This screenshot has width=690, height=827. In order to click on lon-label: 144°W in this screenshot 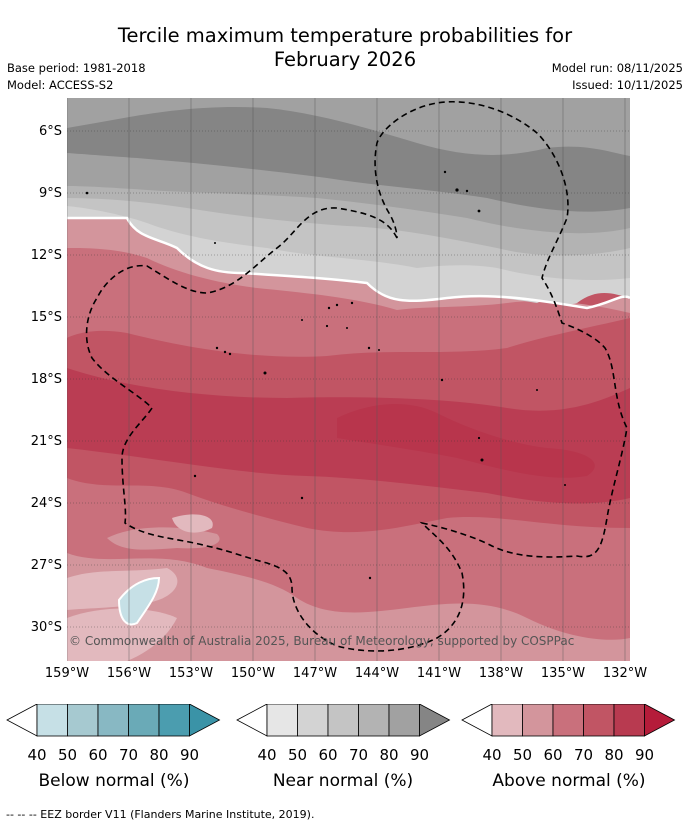, I will do `click(377, 673)`.